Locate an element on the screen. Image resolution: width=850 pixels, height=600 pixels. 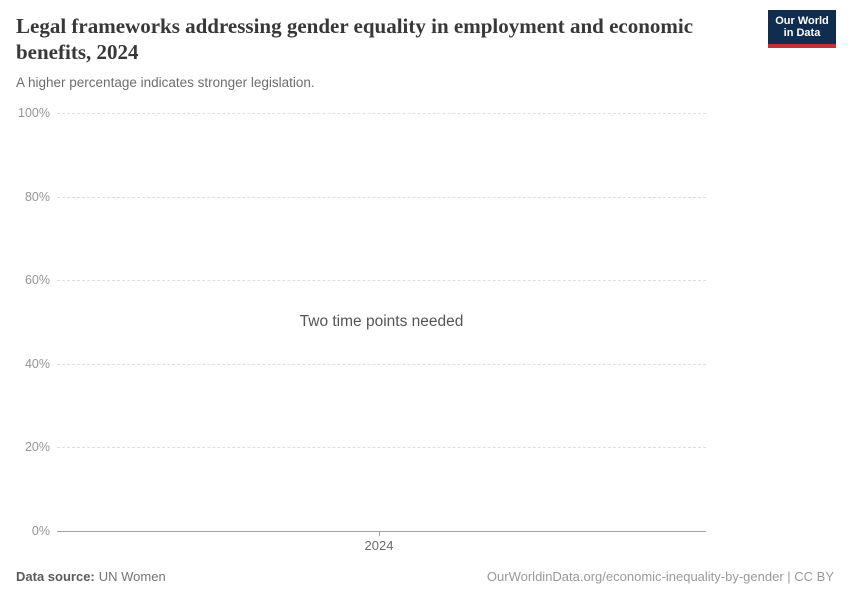
data-source-value: UN Women is located at coordinates (132, 576).